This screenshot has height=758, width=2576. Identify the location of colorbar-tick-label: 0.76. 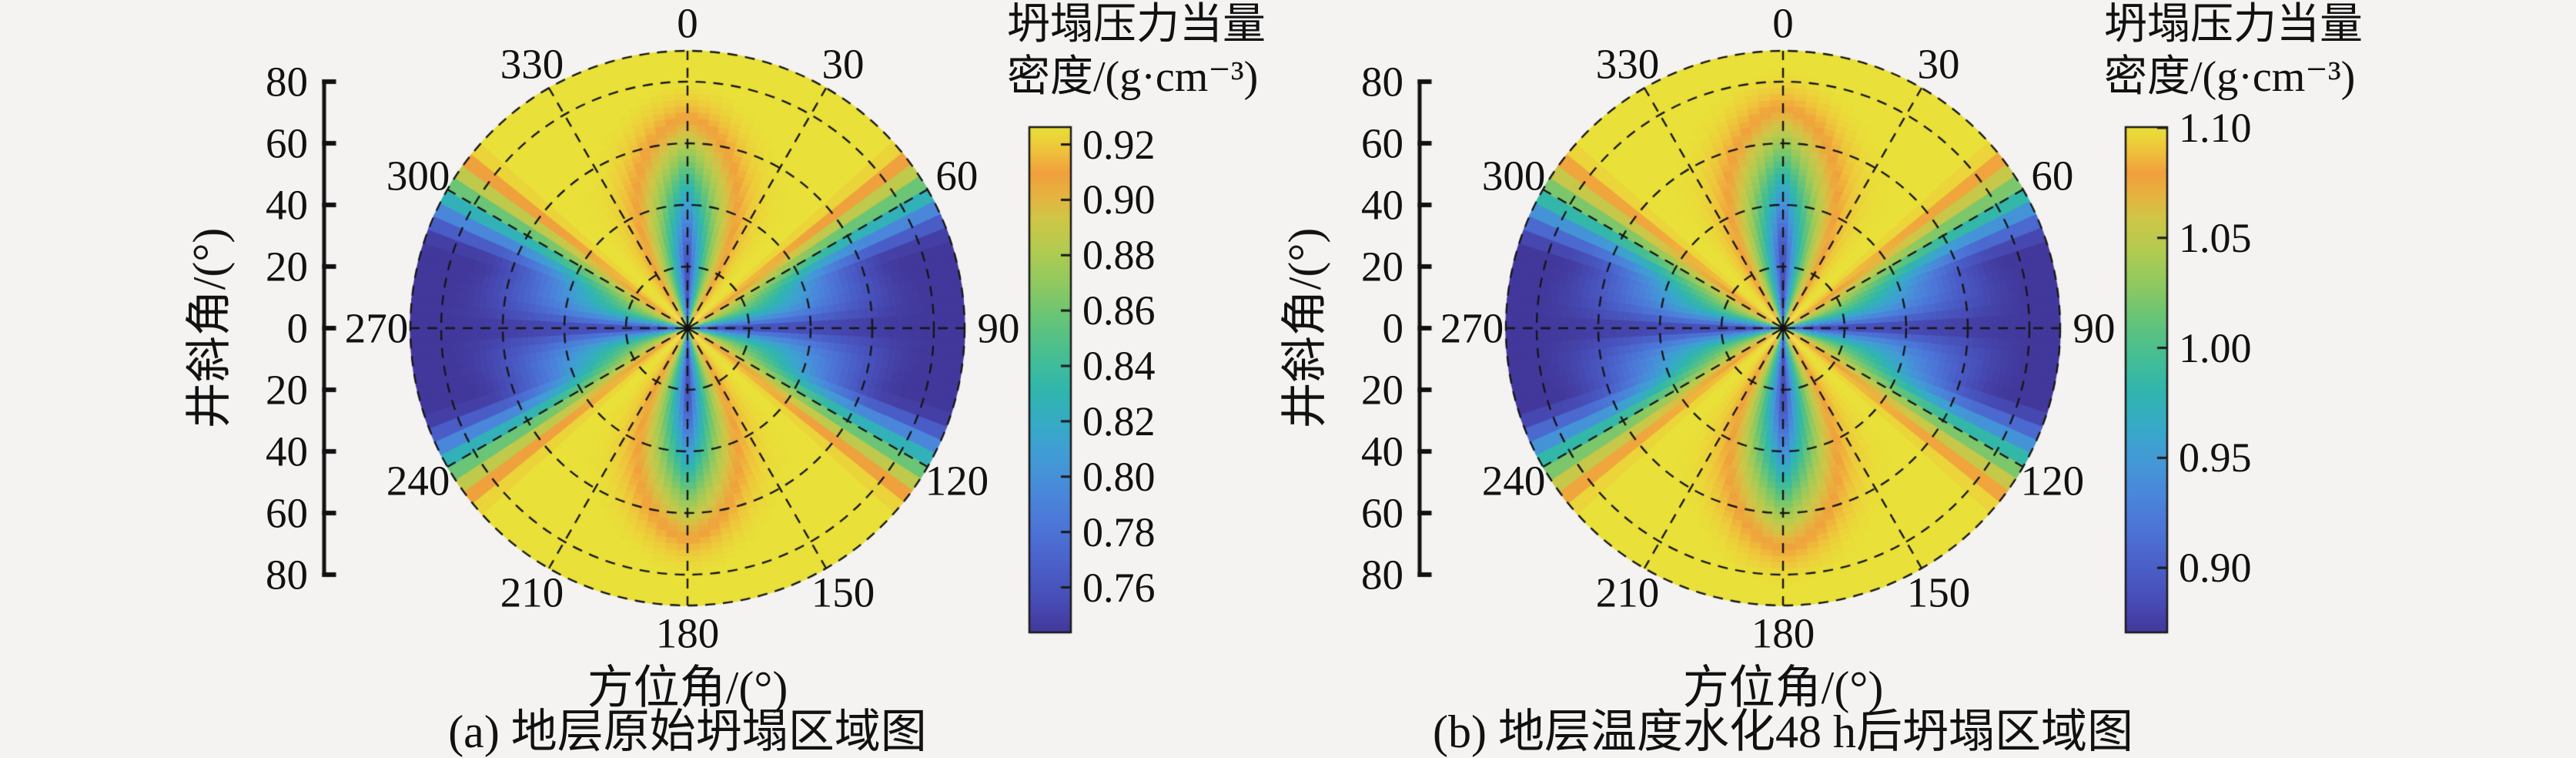
(1119, 588).